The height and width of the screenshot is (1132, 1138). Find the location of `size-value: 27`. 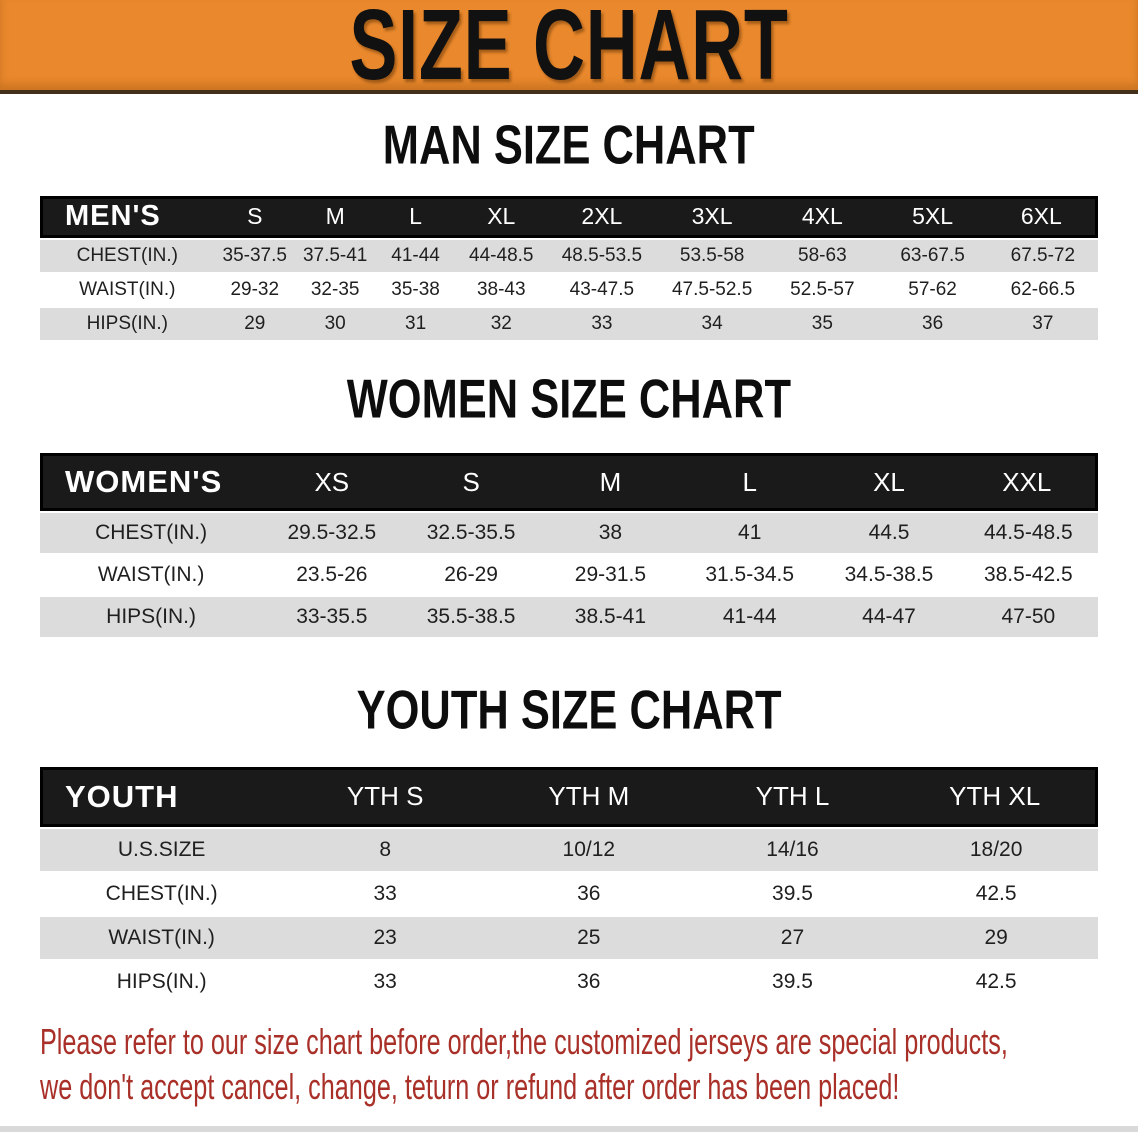

size-value: 27 is located at coordinates (792, 937).